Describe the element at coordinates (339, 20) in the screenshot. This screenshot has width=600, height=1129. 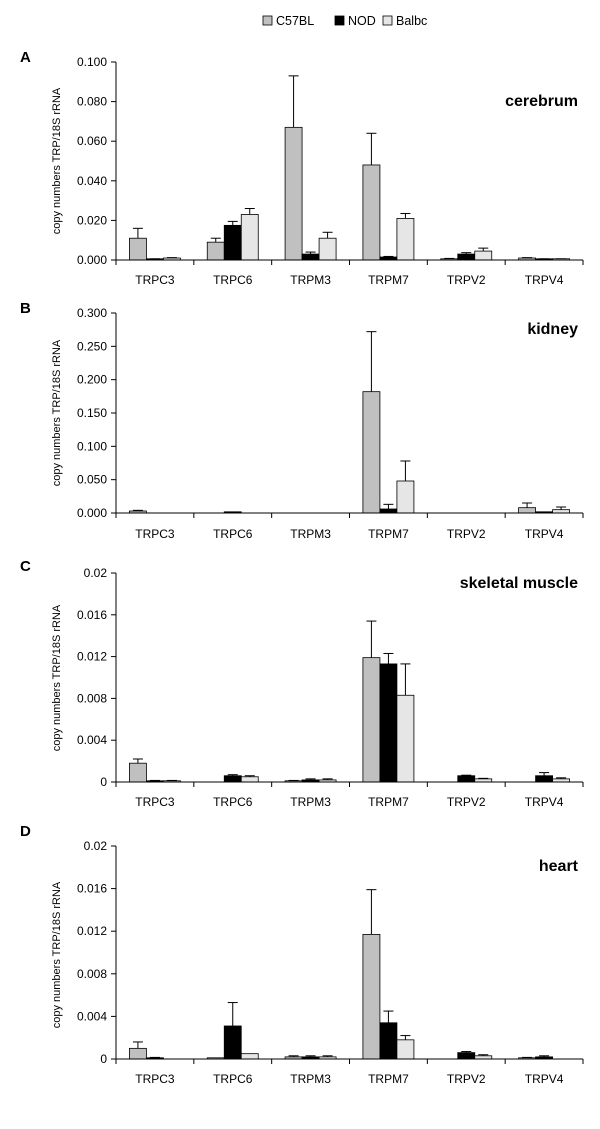
I see `legend-swatch-nod` at that location.